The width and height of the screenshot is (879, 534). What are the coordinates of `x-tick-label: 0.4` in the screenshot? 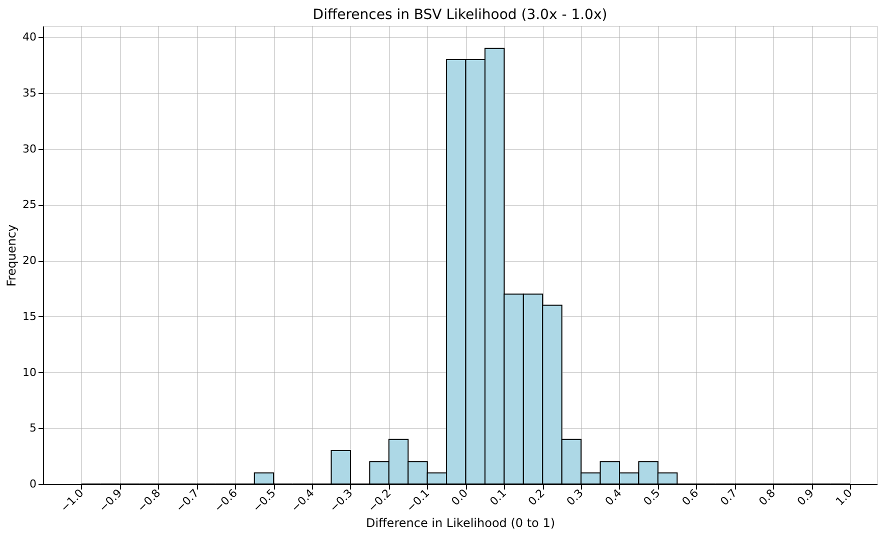 It's located at (613, 497).